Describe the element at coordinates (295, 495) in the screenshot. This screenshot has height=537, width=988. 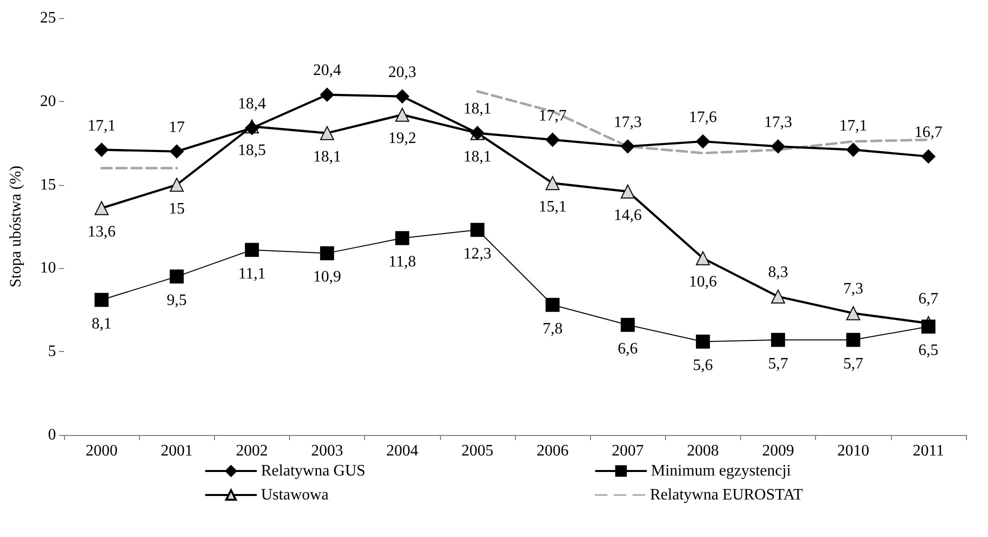
I see `legend-label: Ustawowa` at that location.